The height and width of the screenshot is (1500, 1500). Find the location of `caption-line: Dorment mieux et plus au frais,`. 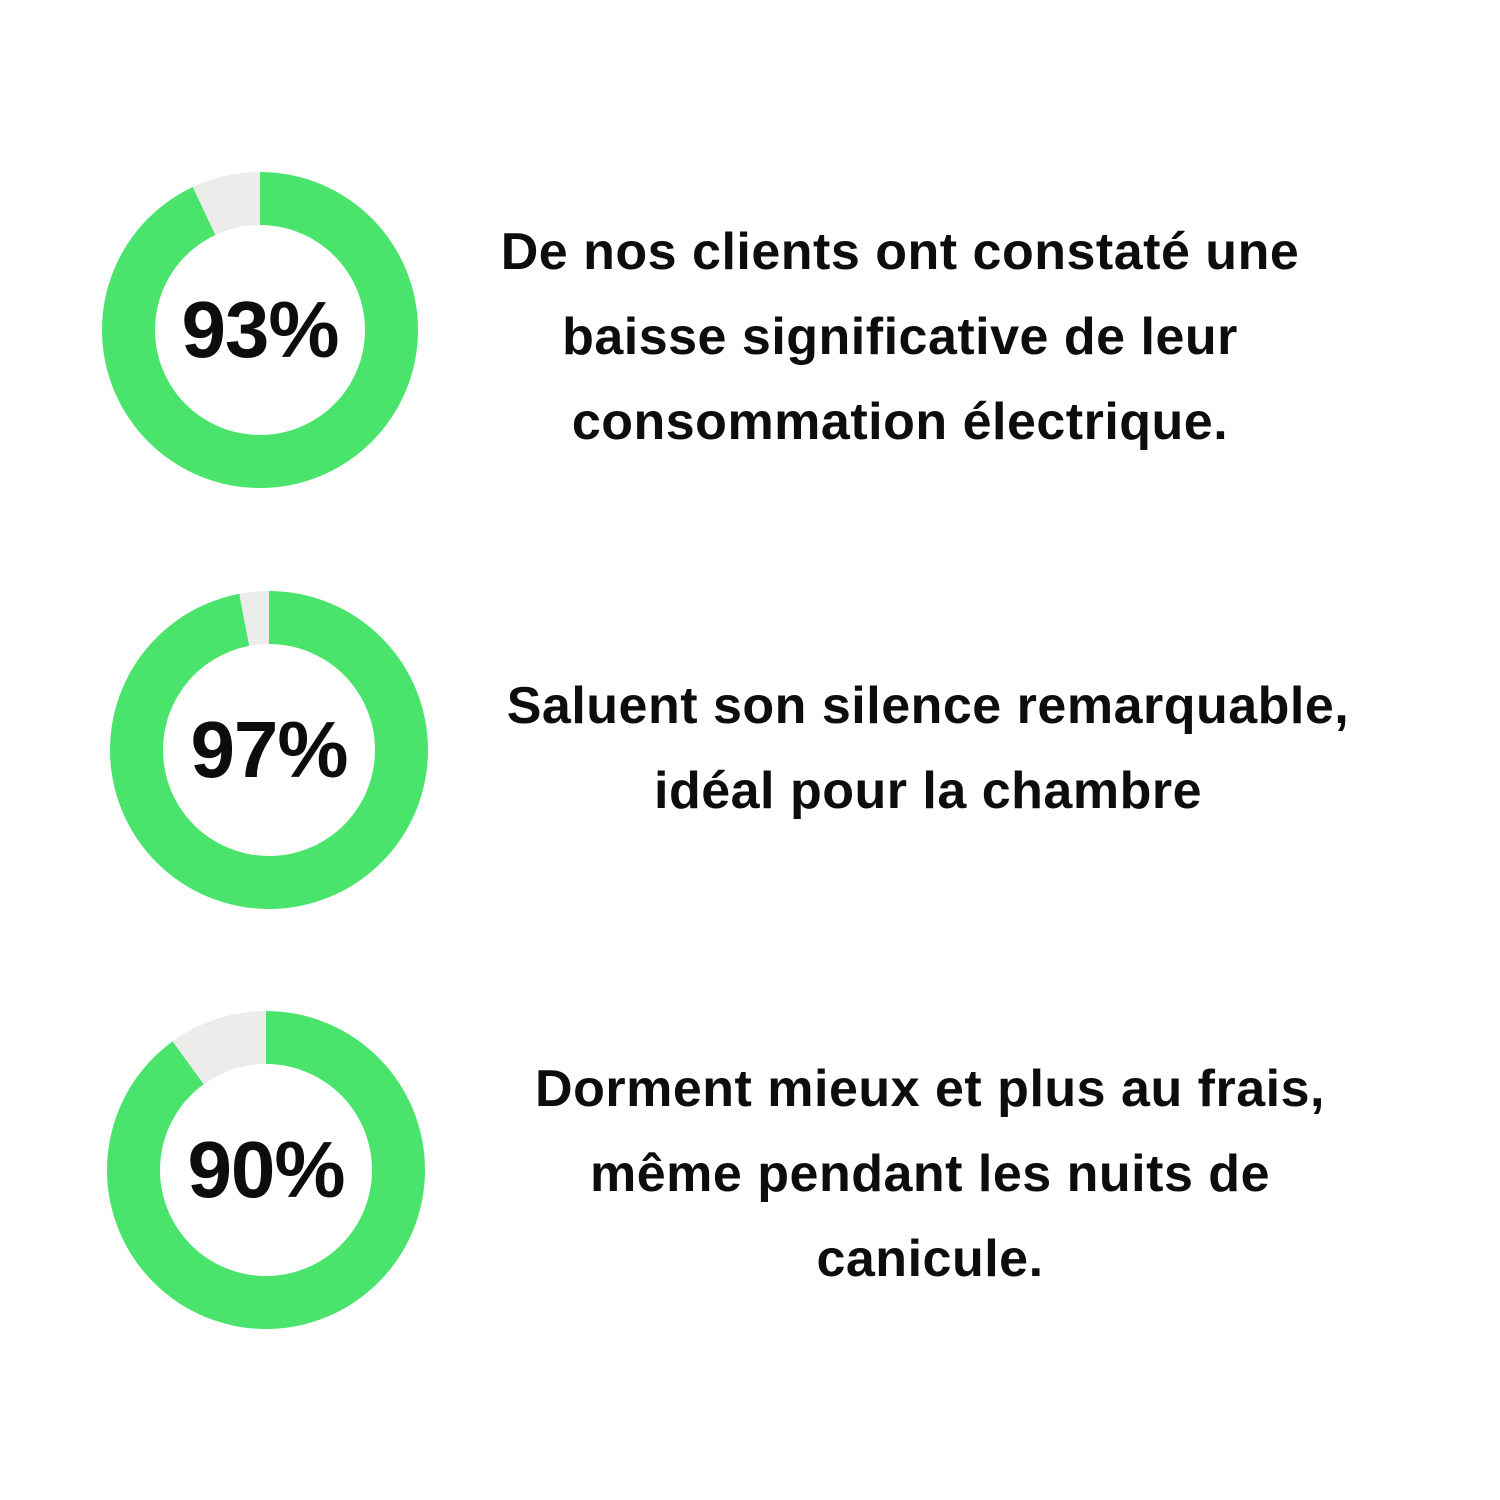

caption-line: Dorment mieux et plus au frais, is located at coordinates (930, 1089).